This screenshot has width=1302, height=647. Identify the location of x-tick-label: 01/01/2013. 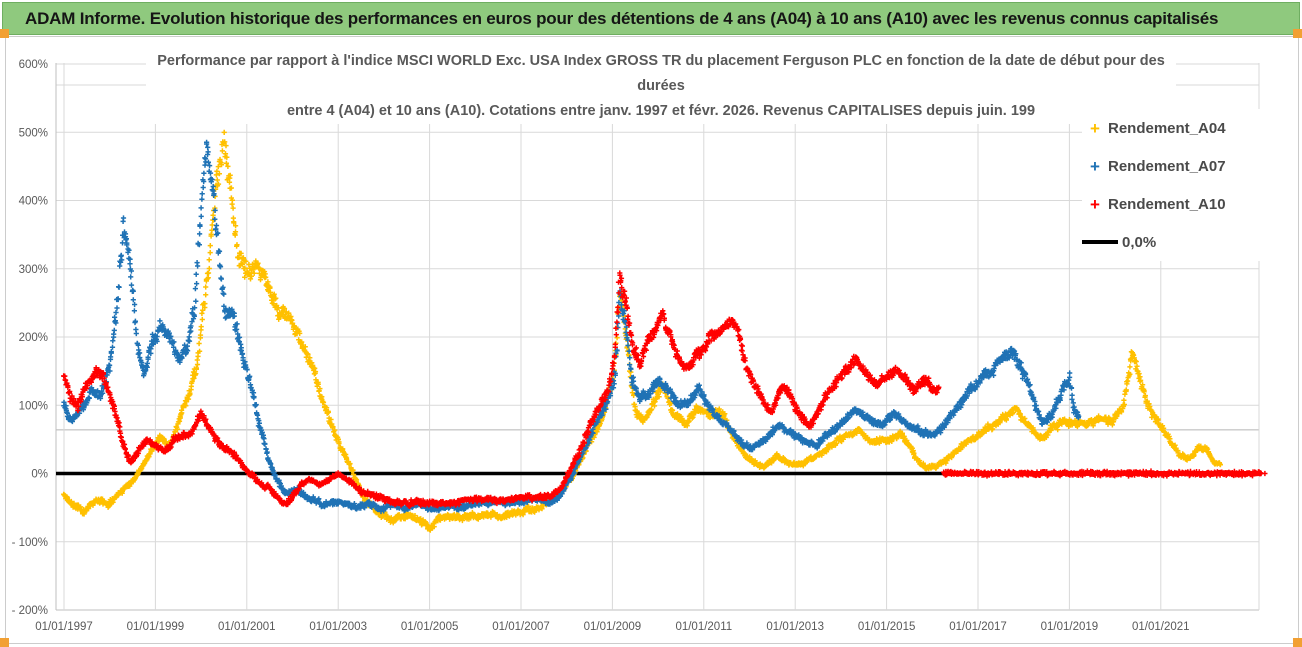
(795, 627).